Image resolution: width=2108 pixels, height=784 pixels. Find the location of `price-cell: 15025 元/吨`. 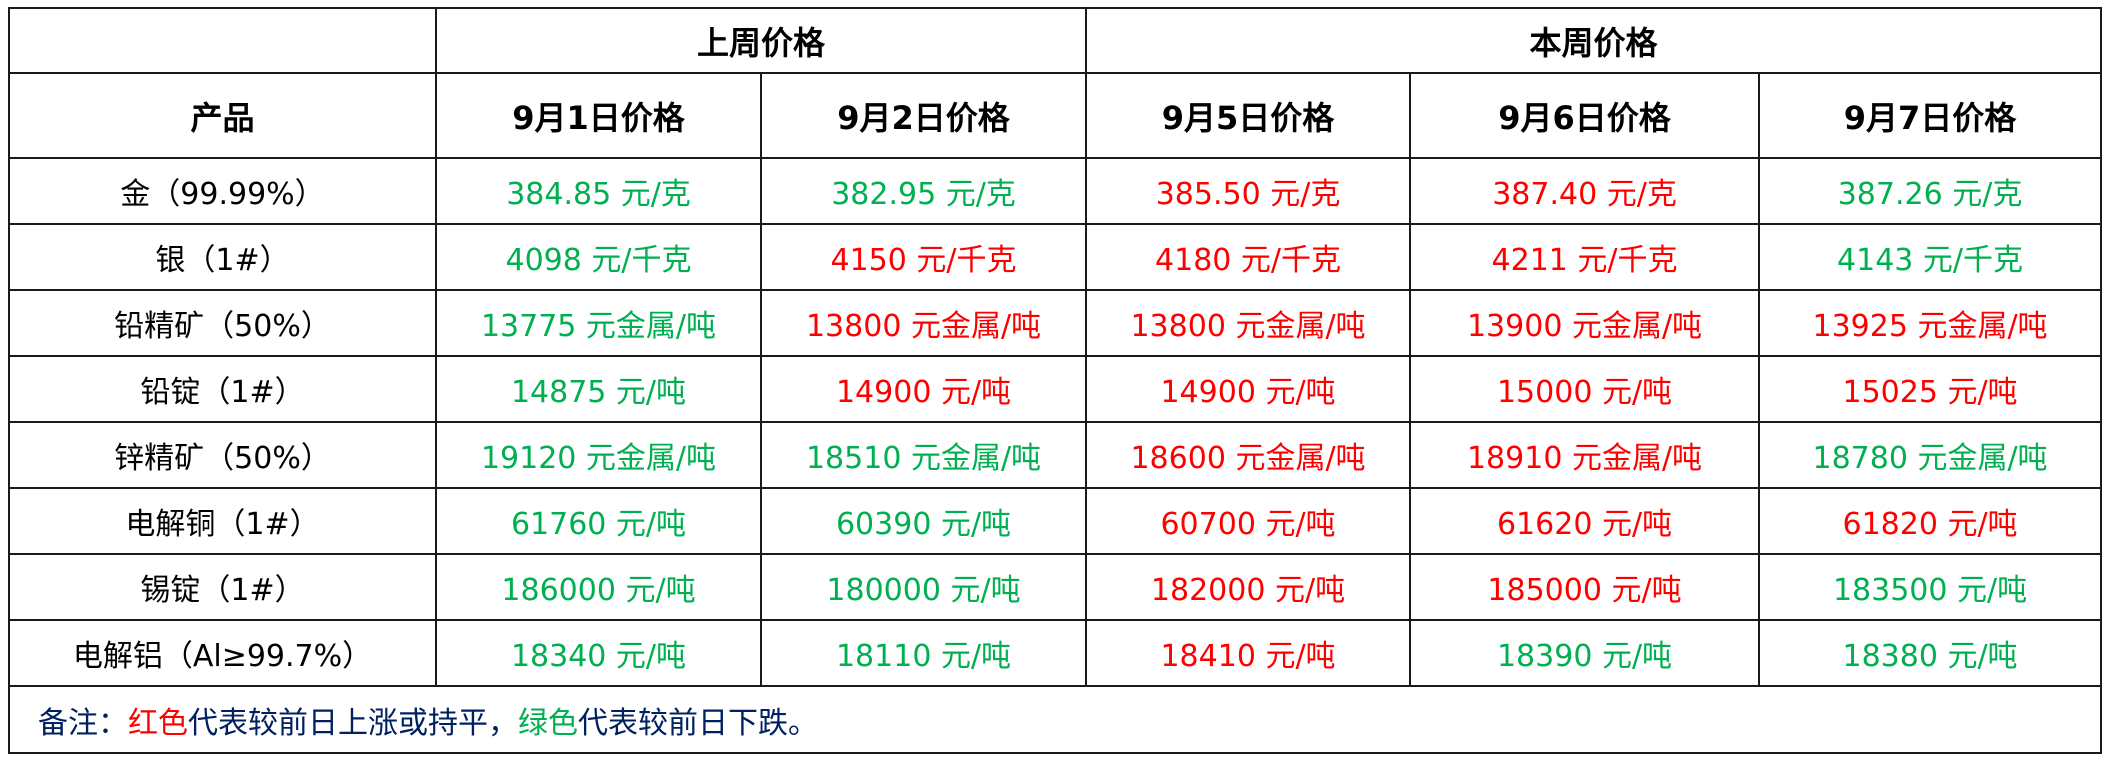

price-cell: 15025 元/吨 is located at coordinates (1930, 389).